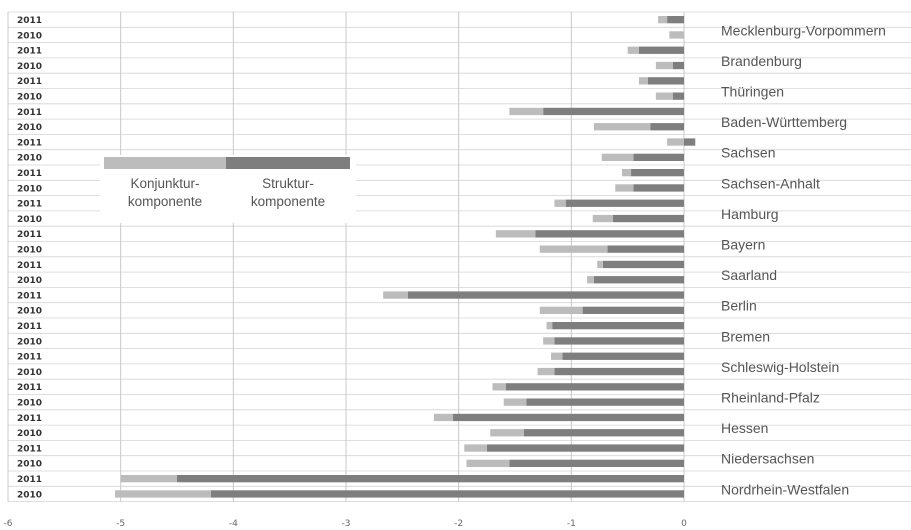 This screenshot has width=911, height=530. What do you see at coordinates (346, 524) in the screenshot?
I see `x-axis-ticks: -6 -5 -4 -3 -2 -1 0` at bounding box center [346, 524].